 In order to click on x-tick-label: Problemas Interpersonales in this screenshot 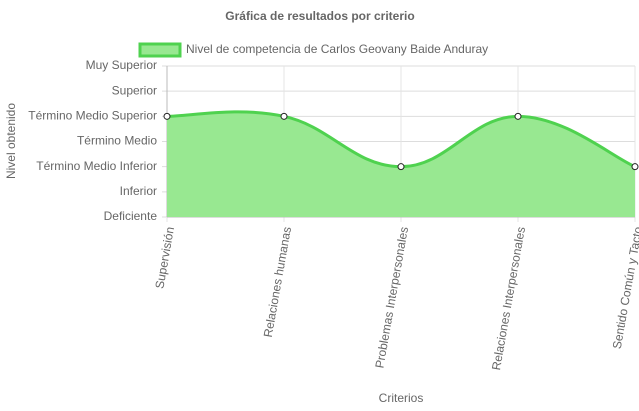, I will do `click(391, 298)`.